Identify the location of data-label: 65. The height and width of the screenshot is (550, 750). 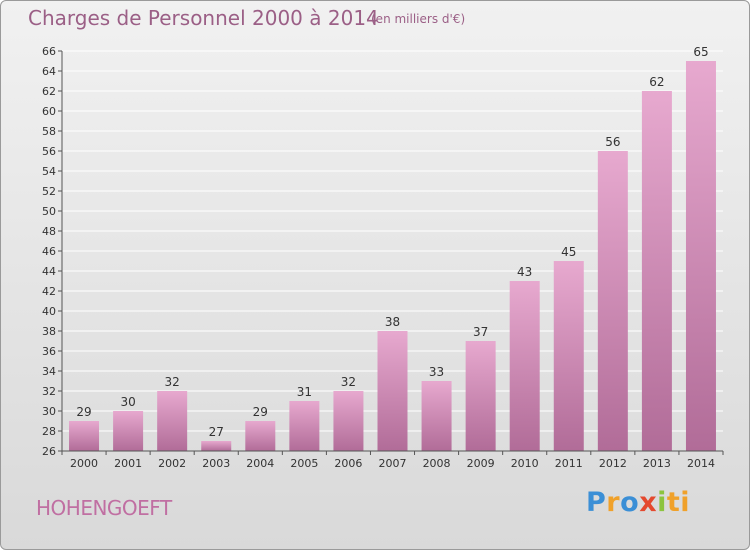
(700, 52).